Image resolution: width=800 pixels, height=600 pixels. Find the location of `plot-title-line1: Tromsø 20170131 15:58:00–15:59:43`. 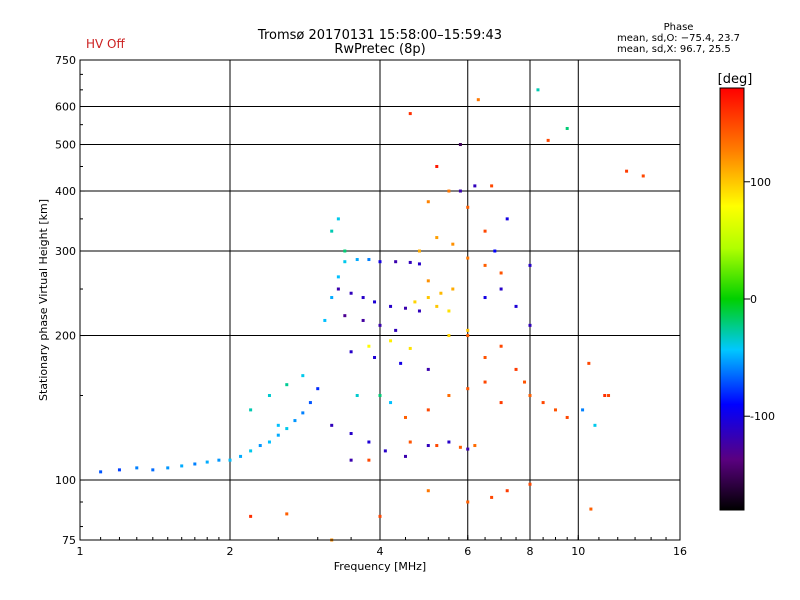

plot-title-line1: Tromsø 20170131 15:58:00–15:59:43 is located at coordinates (380, 35).